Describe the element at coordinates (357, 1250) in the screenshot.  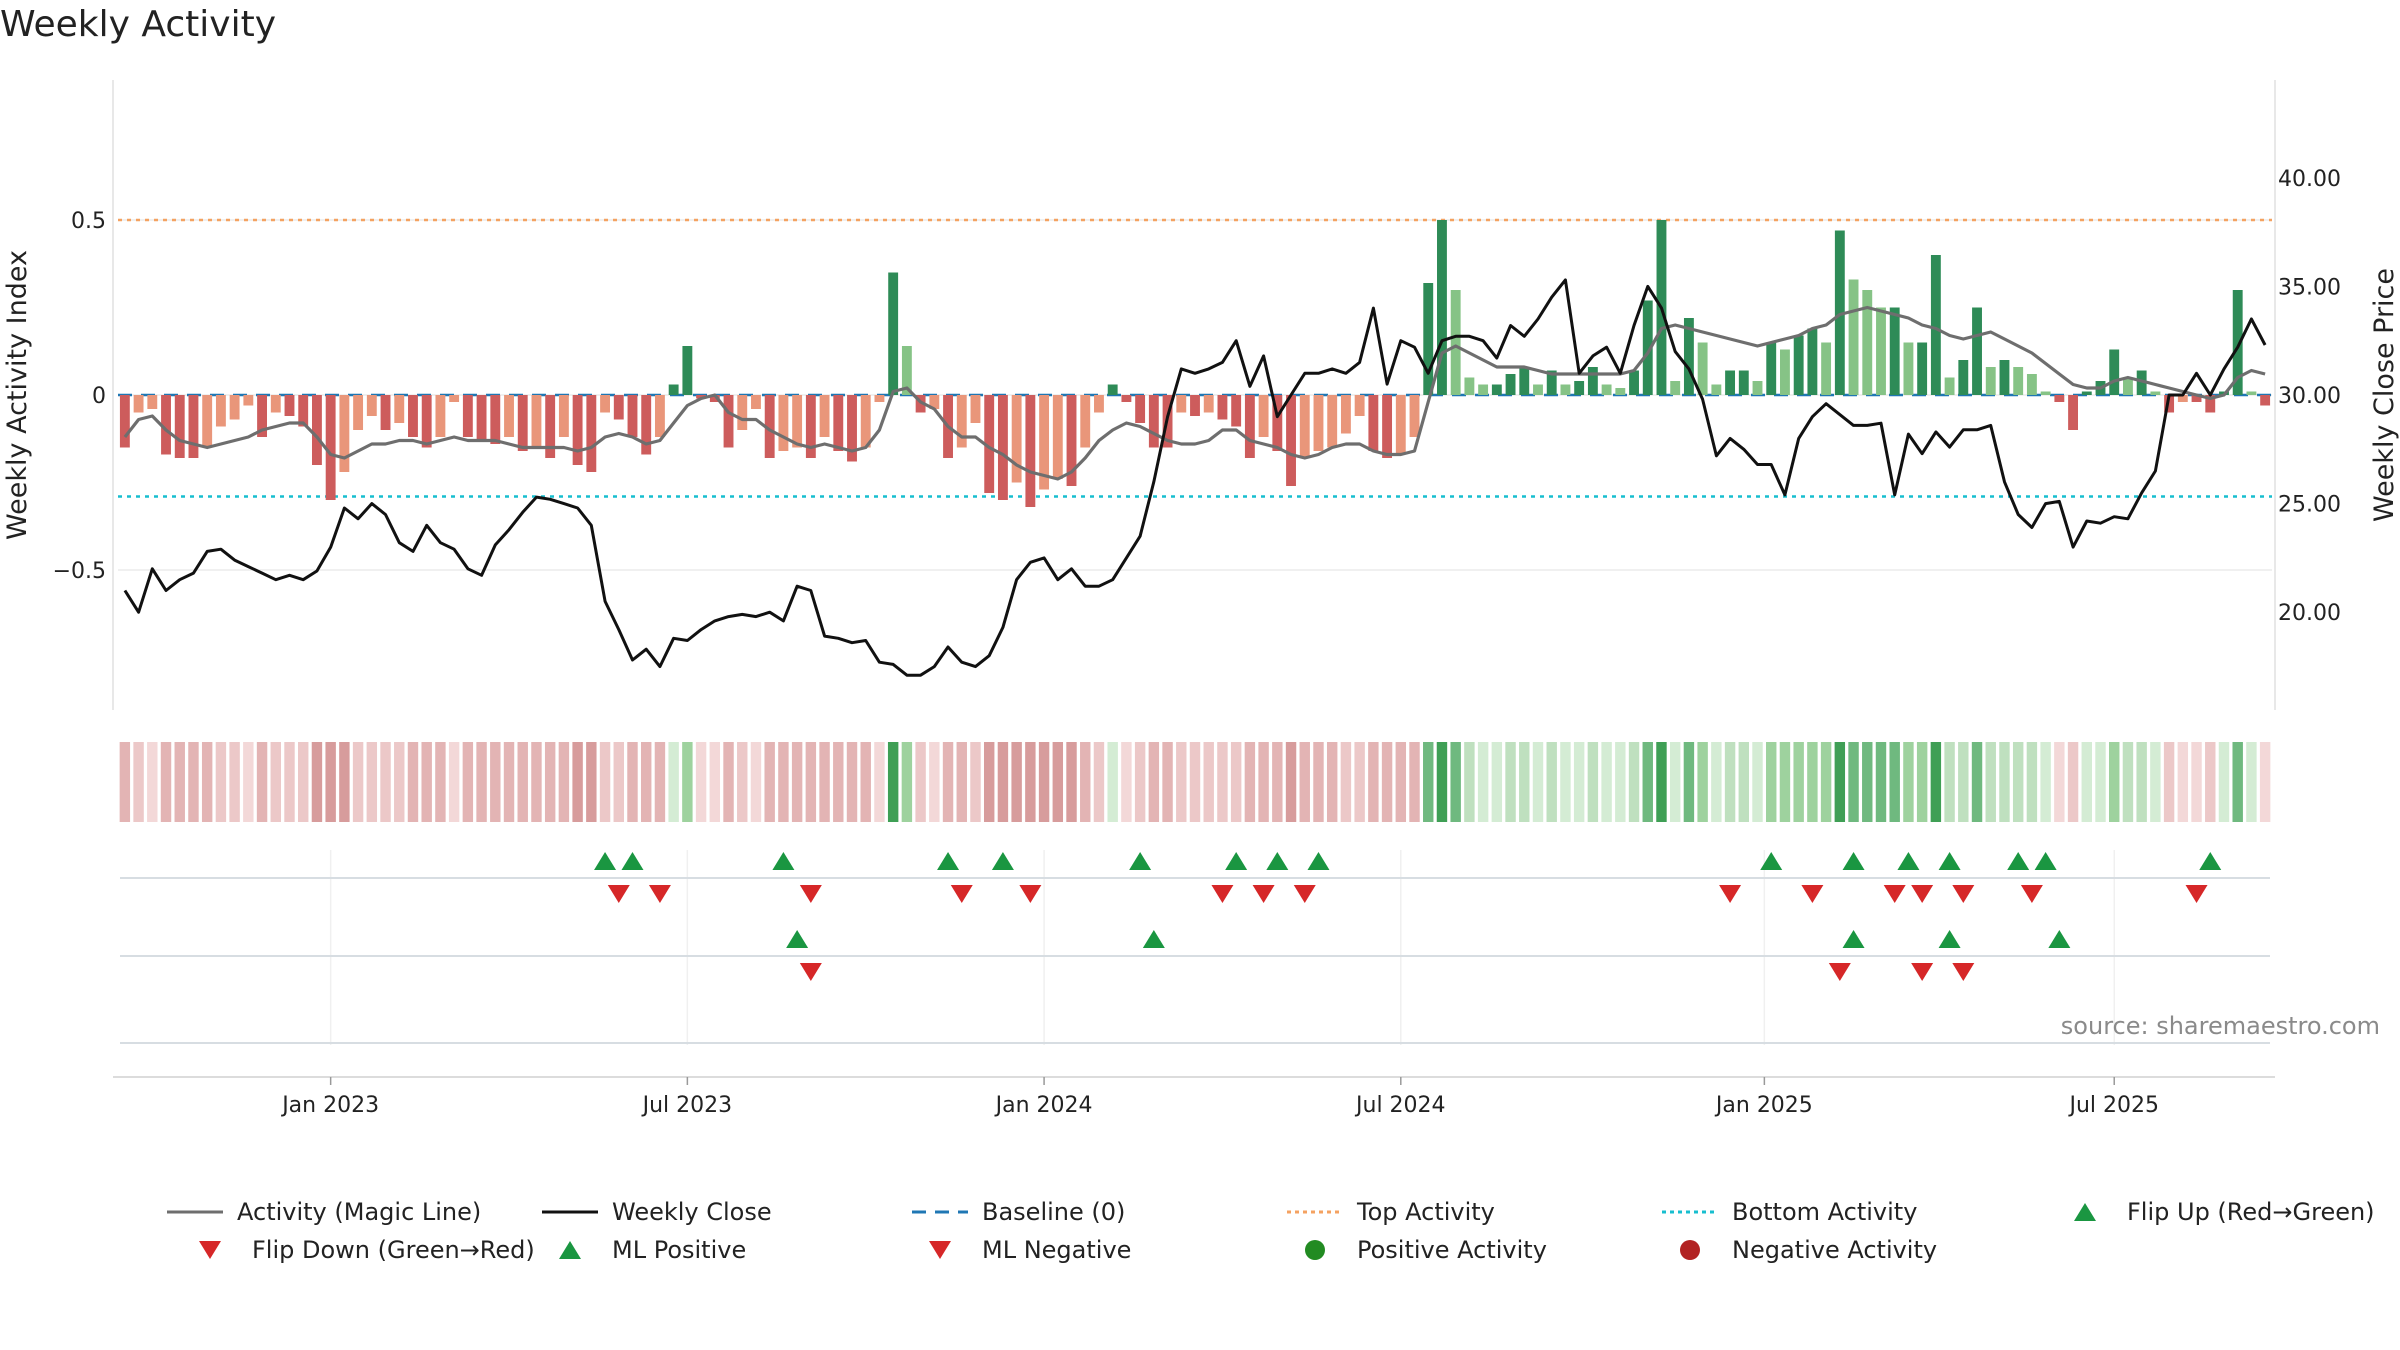
I see `legend-item: Flip Down (Green→Red)` at that location.